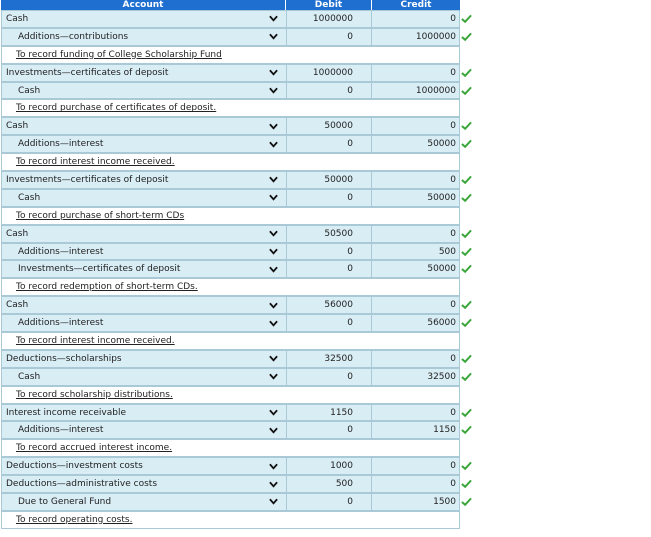 The height and width of the screenshot is (537, 651). Describe the element at coordinates (143, 358) in the screenshot. I see `account-select: Deductions—scholarships` at that location.